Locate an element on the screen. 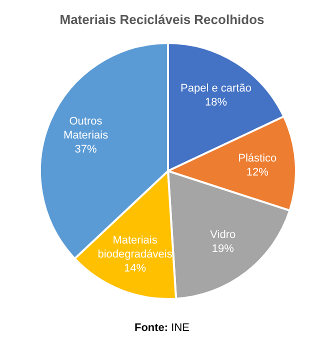 The image size is (324, 351). data-label: 14% is located at coordinates (135, 268).